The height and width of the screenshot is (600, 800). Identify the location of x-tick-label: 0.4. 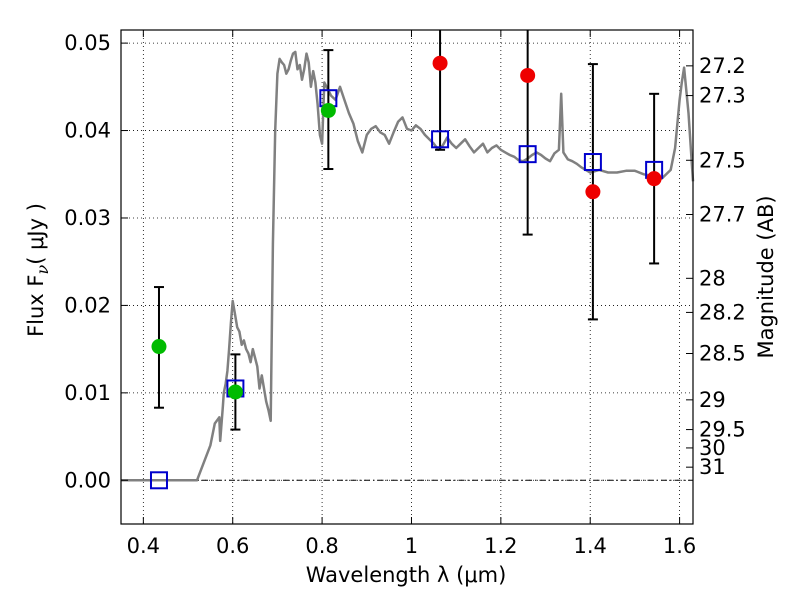
(143, 546).